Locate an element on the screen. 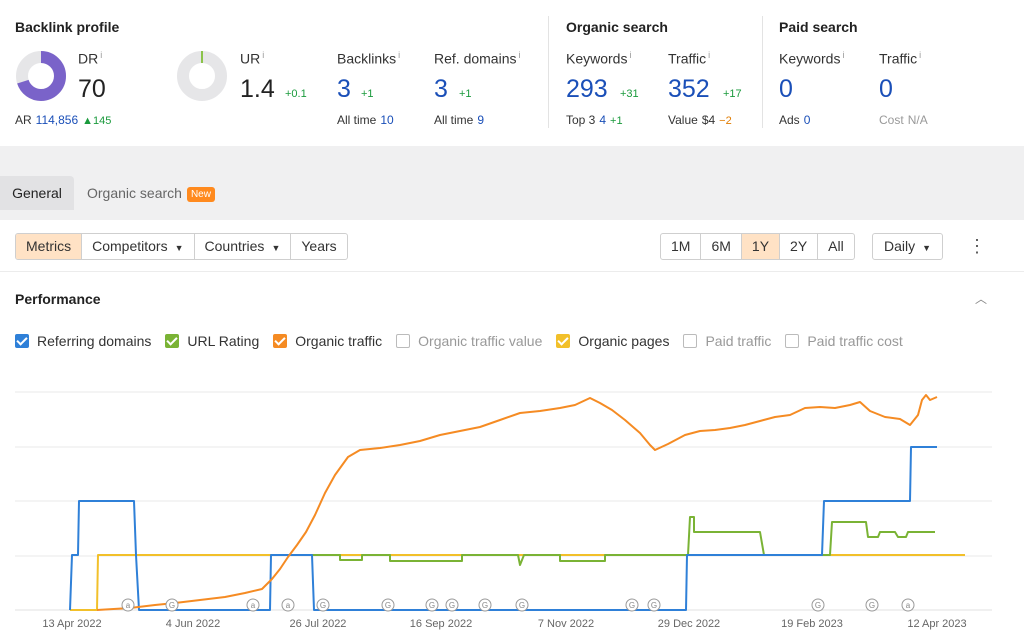 Image resolution: width=1024 pixels, height=642 pixels. organic-traffic-value: 352 is located at coordinates (689, 89).